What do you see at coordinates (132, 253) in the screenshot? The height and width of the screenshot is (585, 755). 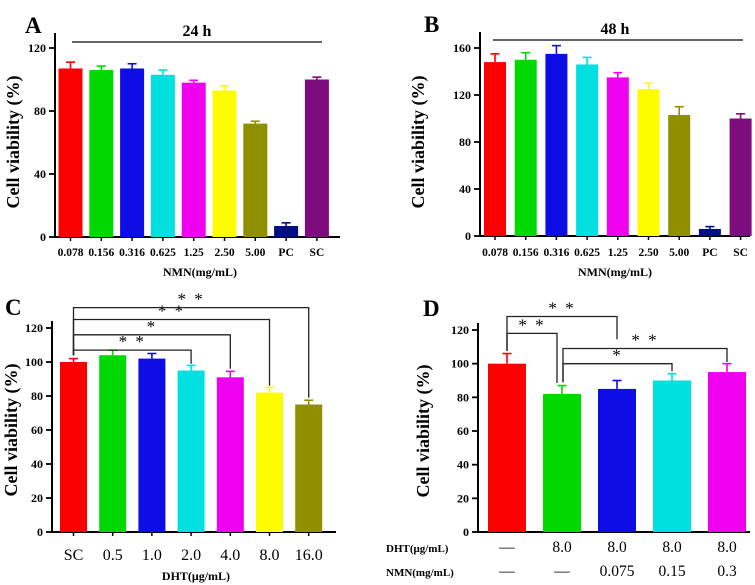 I see `x-tick-label: 0.316` at bounding box center [132, 253].